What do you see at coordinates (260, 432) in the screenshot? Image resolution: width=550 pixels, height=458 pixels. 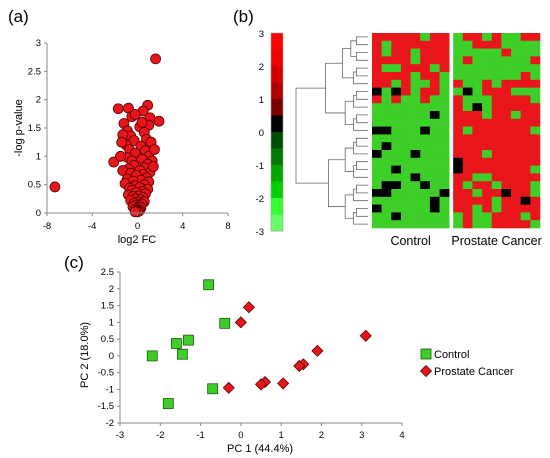 I see `pca-x-ticks: -3 -2 -1 0 1 2 3 4` at bounding box center [260, 432].